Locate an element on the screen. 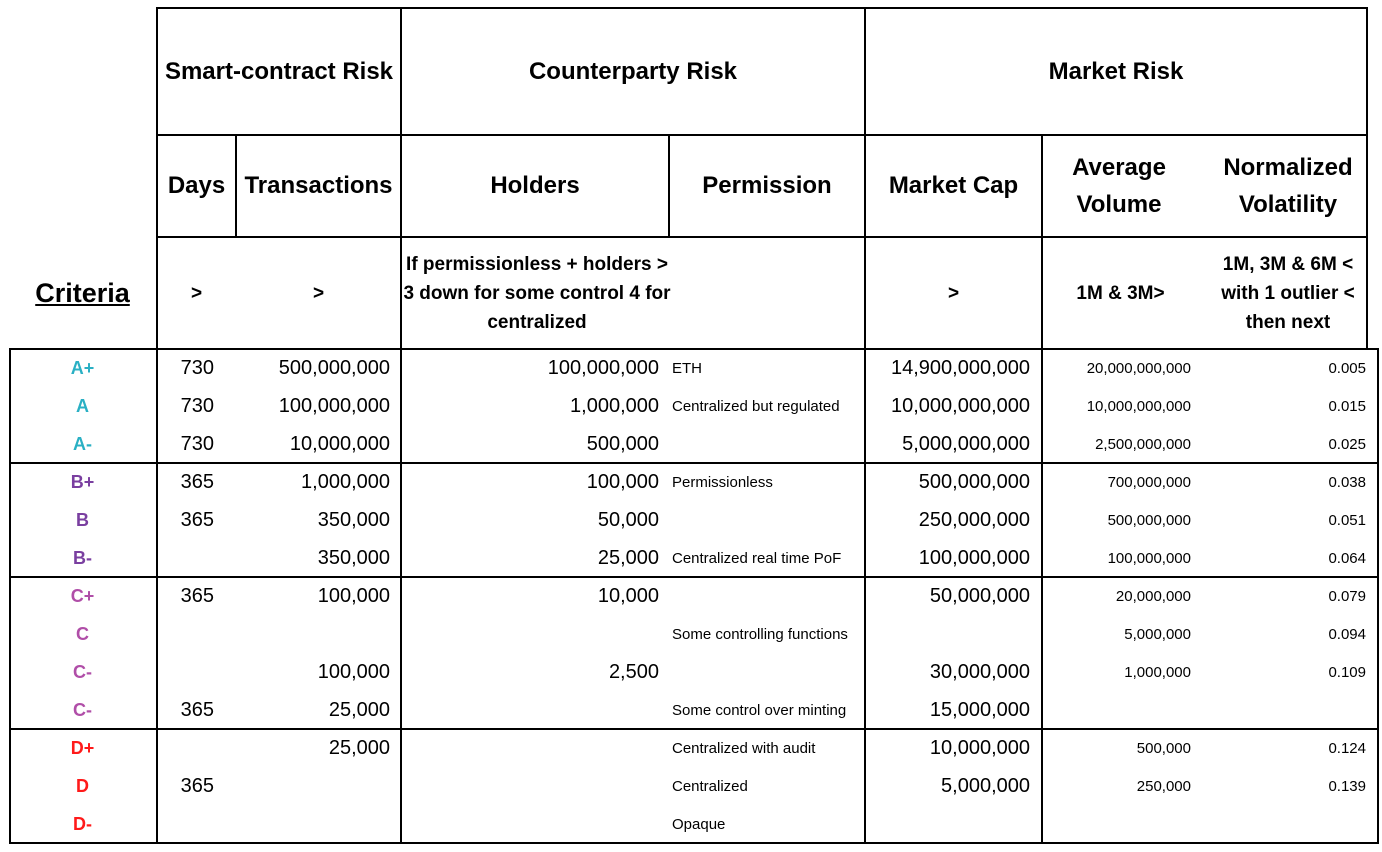 The height and width of the screenshot is (852, 1382). header-counterparty-risk: Counterparty Risk is located at coordinates (633, 71).